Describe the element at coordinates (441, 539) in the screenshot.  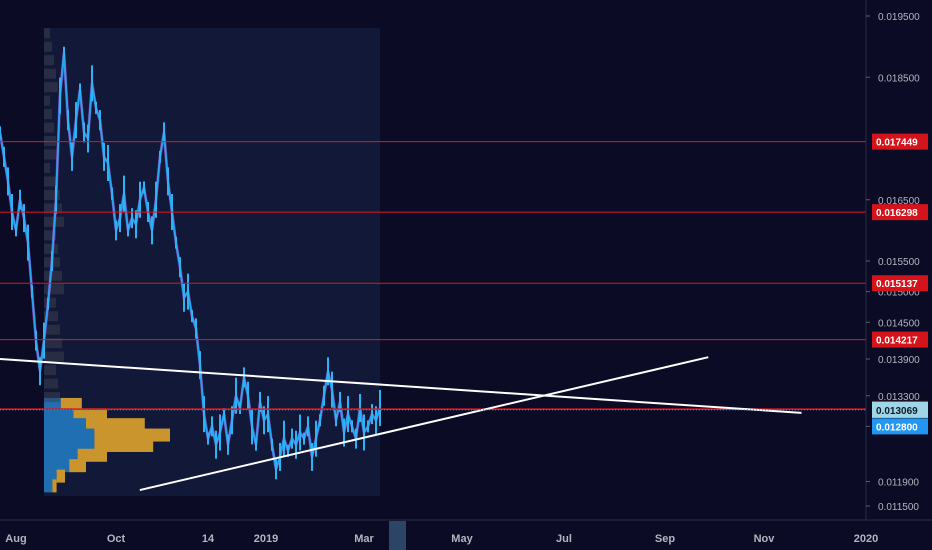
I see `time-axis: Aug Oct 14 2019 Mar May Jul Sep Nov 2020` at that location.